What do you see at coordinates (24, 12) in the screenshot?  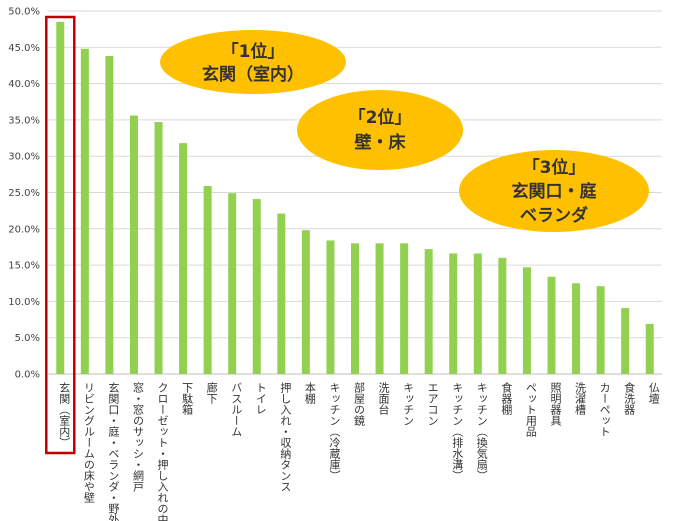 I see `y-tick-label: 50.0%` at bounding box center [24, 12].